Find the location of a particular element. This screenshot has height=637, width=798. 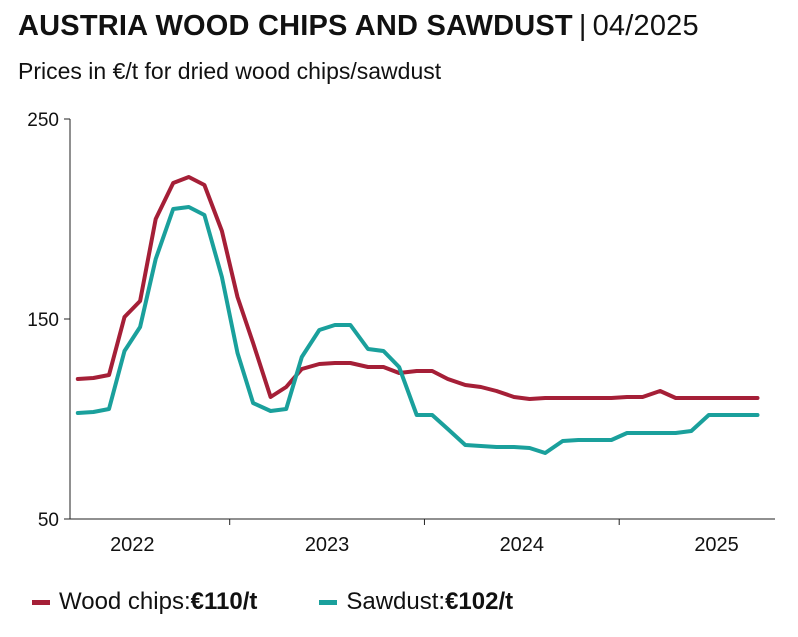

legend-item-wood-chips: Wood chips: €110/t is located at coordinates (144, 602).